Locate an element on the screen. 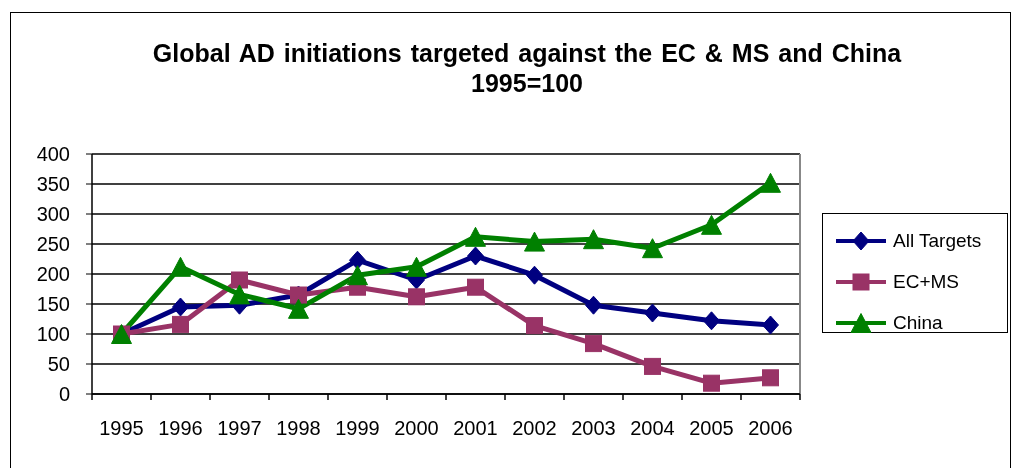 The height and width of the screenshot is (468, 1018). x-tick-label: 2004 is located at coordinates (652, 428).